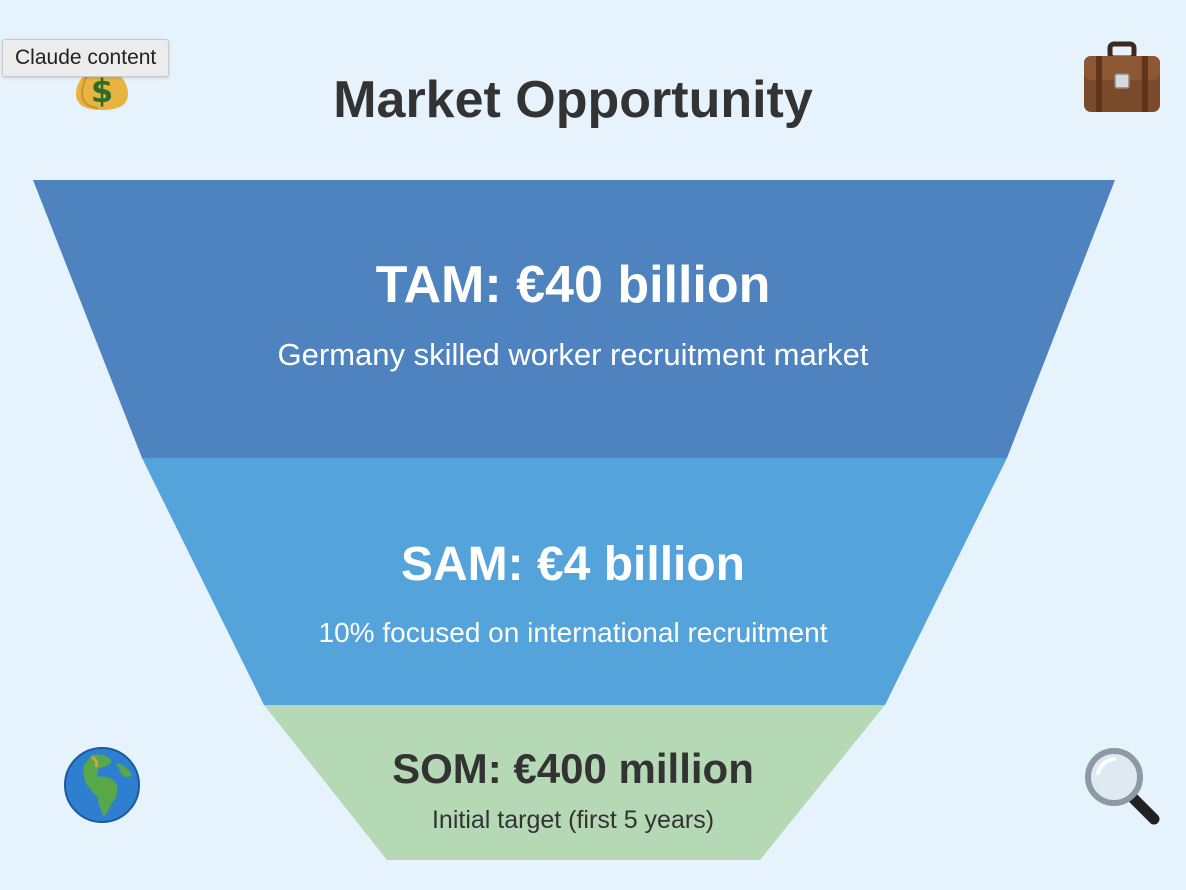 Image resolution: width=1186 pixels, height=890 pixels. Describe the element at coordinates (573, 768) in the screenshot. I see `som-heading: SOM: €400 million` at that location.